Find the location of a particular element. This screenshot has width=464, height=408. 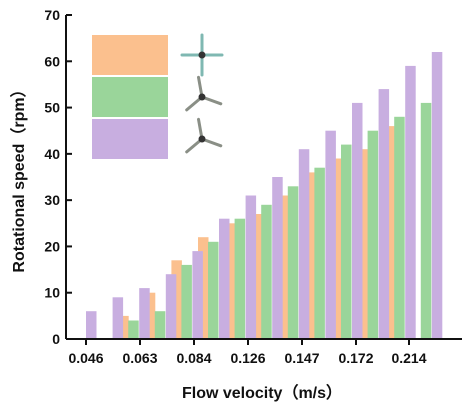

y-tick-label: 50 is located at coordinates (52, 108).